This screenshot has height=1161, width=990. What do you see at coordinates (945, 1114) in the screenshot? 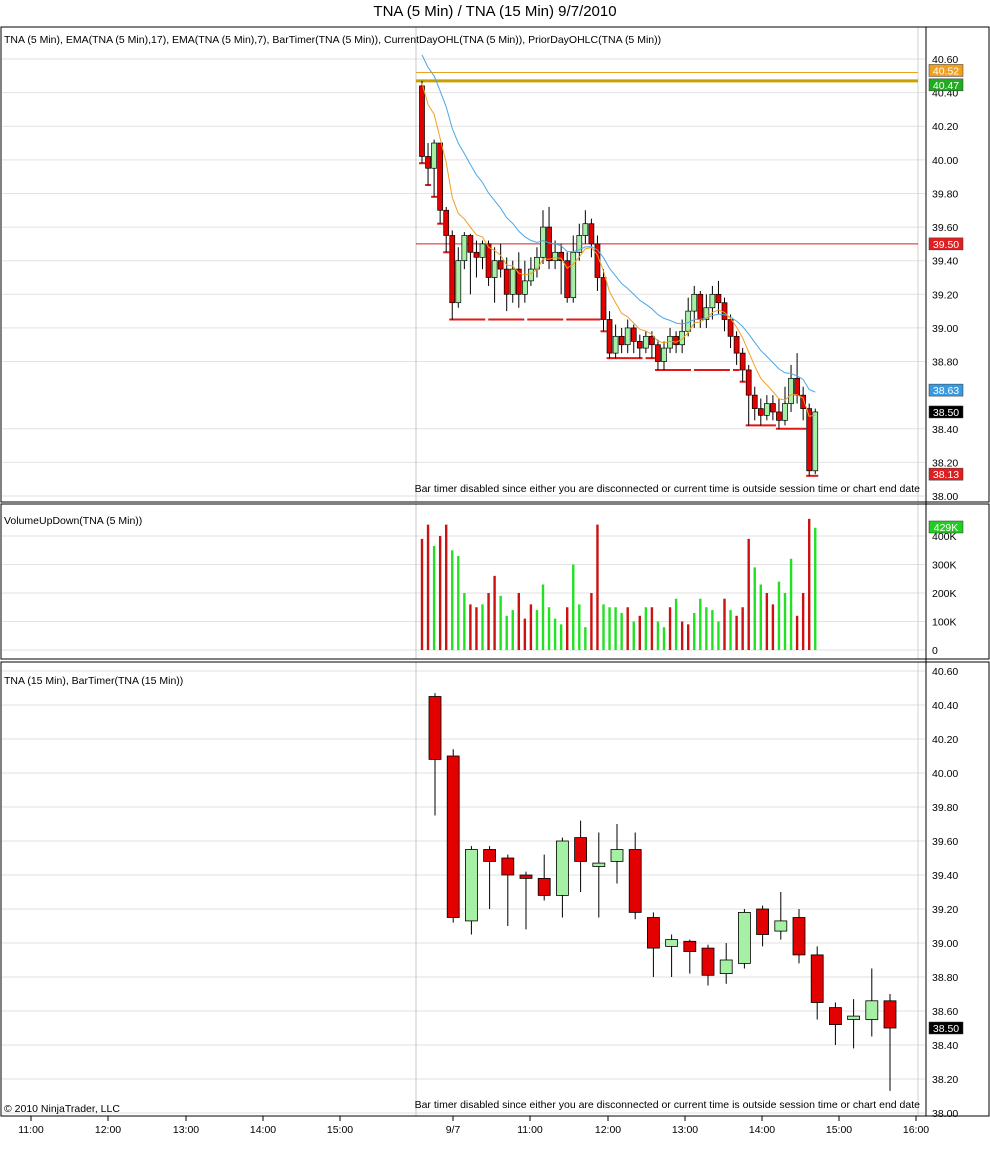
I see `price15-y-tick-label: 38.00` at bounding box center [945, 1114].